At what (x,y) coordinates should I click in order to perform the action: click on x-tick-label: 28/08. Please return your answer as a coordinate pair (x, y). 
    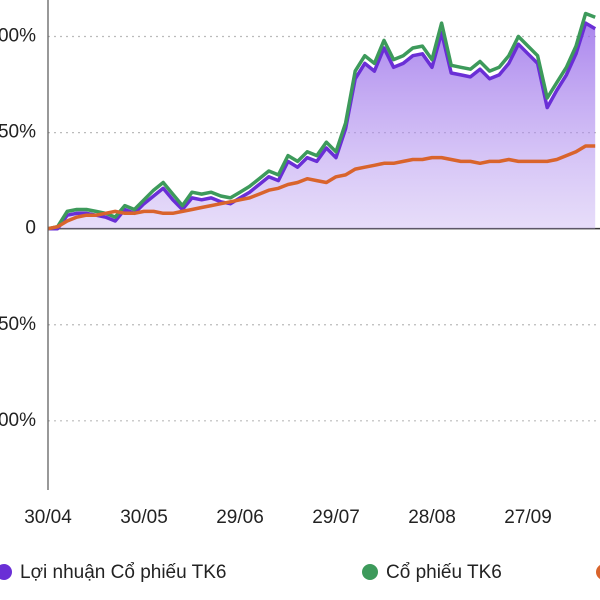
    Looking at the image, I should click on (432, 517).